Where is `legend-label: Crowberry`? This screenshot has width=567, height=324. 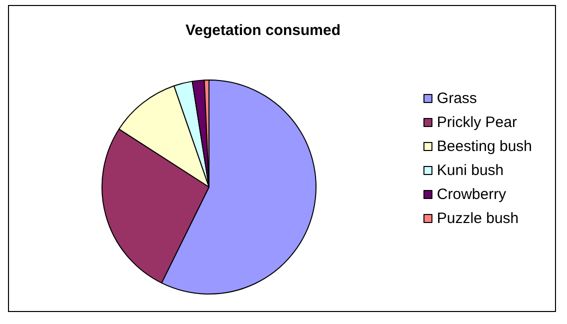 legend-label: Crowberry is located at coordinates (471, 194).